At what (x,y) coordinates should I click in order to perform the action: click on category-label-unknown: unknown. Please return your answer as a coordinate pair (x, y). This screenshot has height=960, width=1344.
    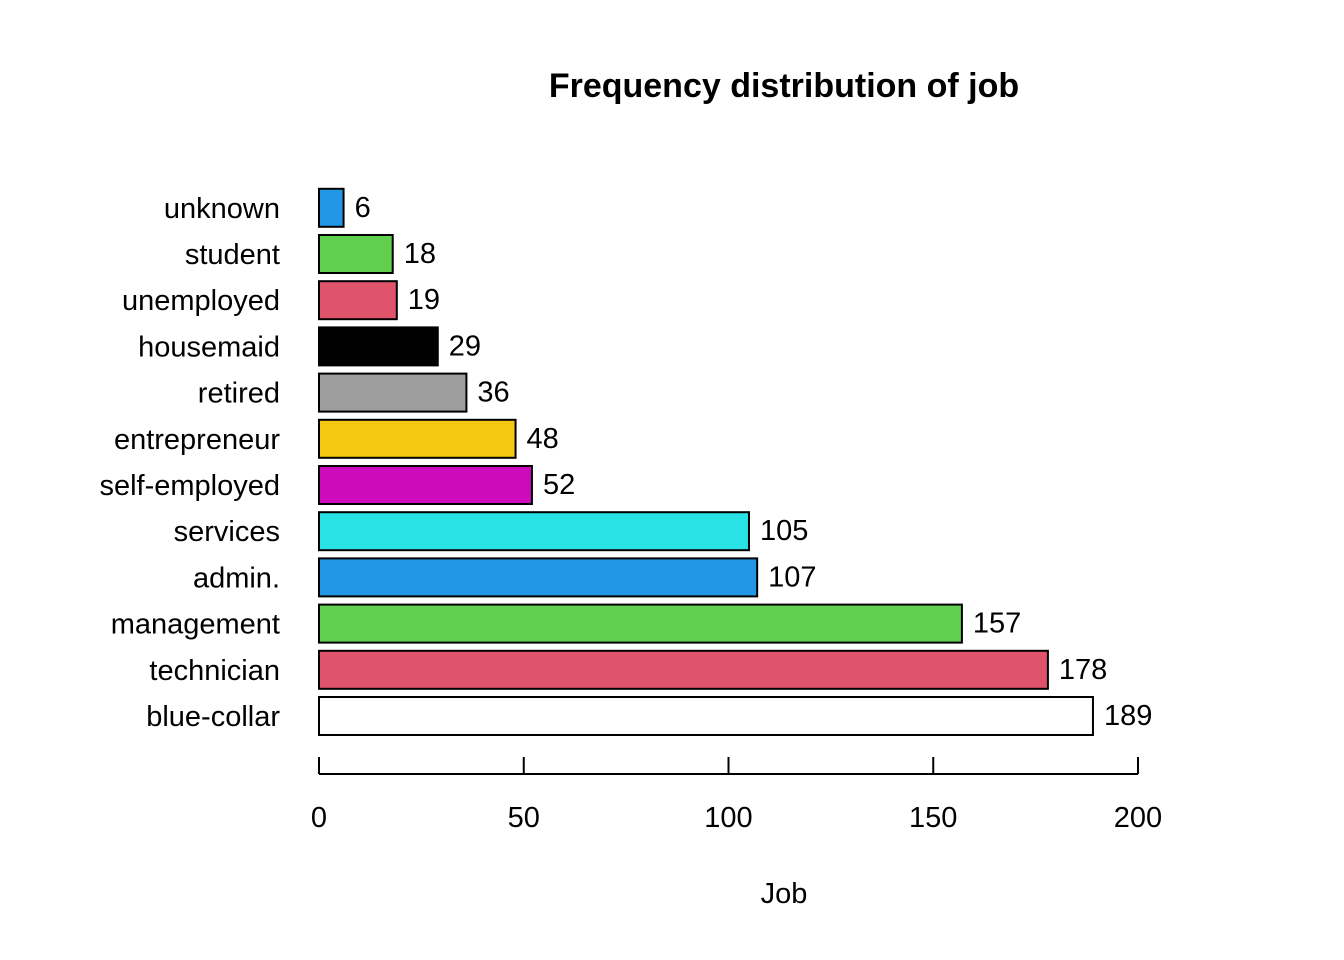
    Looking at the image, I should click on (222, 209).